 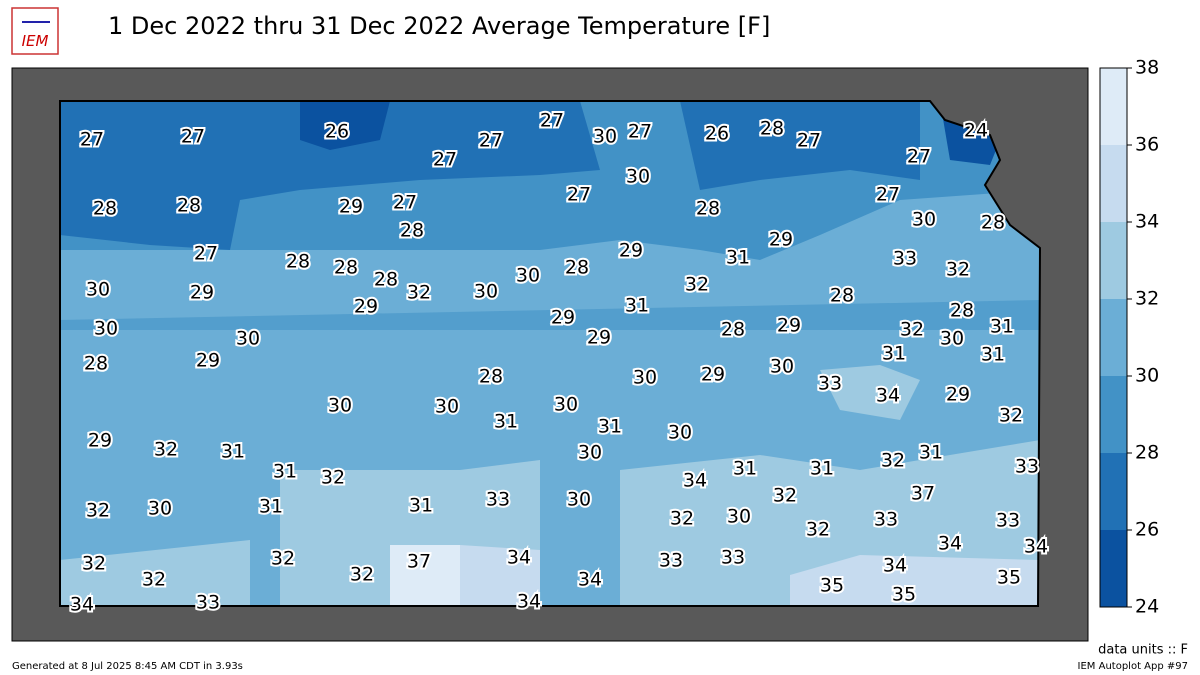 I want to click on colorbar: 24 26 28 30 32 34 36 38, so click(x=1129, y=337).